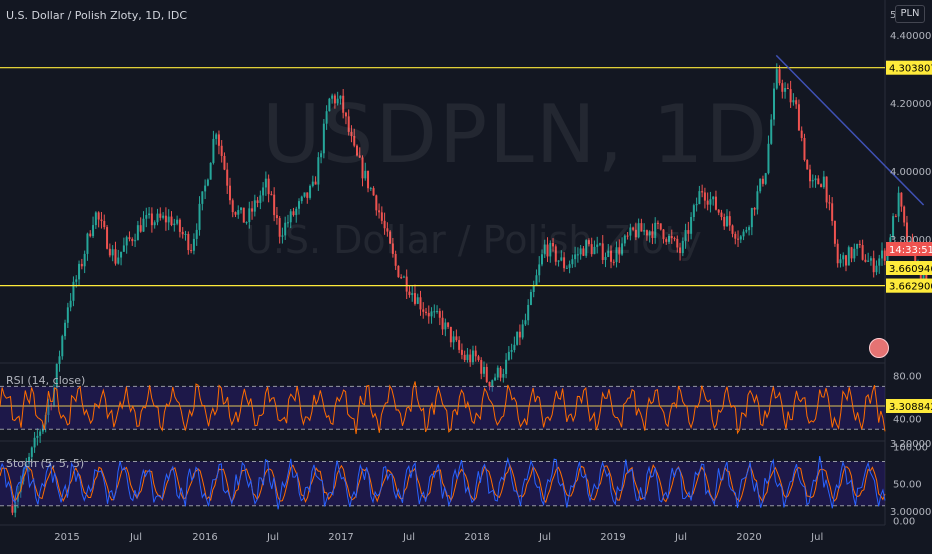 Image resolution: width=932 pixels, height=554 pixels. I want to click on level-tag, so click(909, 405).